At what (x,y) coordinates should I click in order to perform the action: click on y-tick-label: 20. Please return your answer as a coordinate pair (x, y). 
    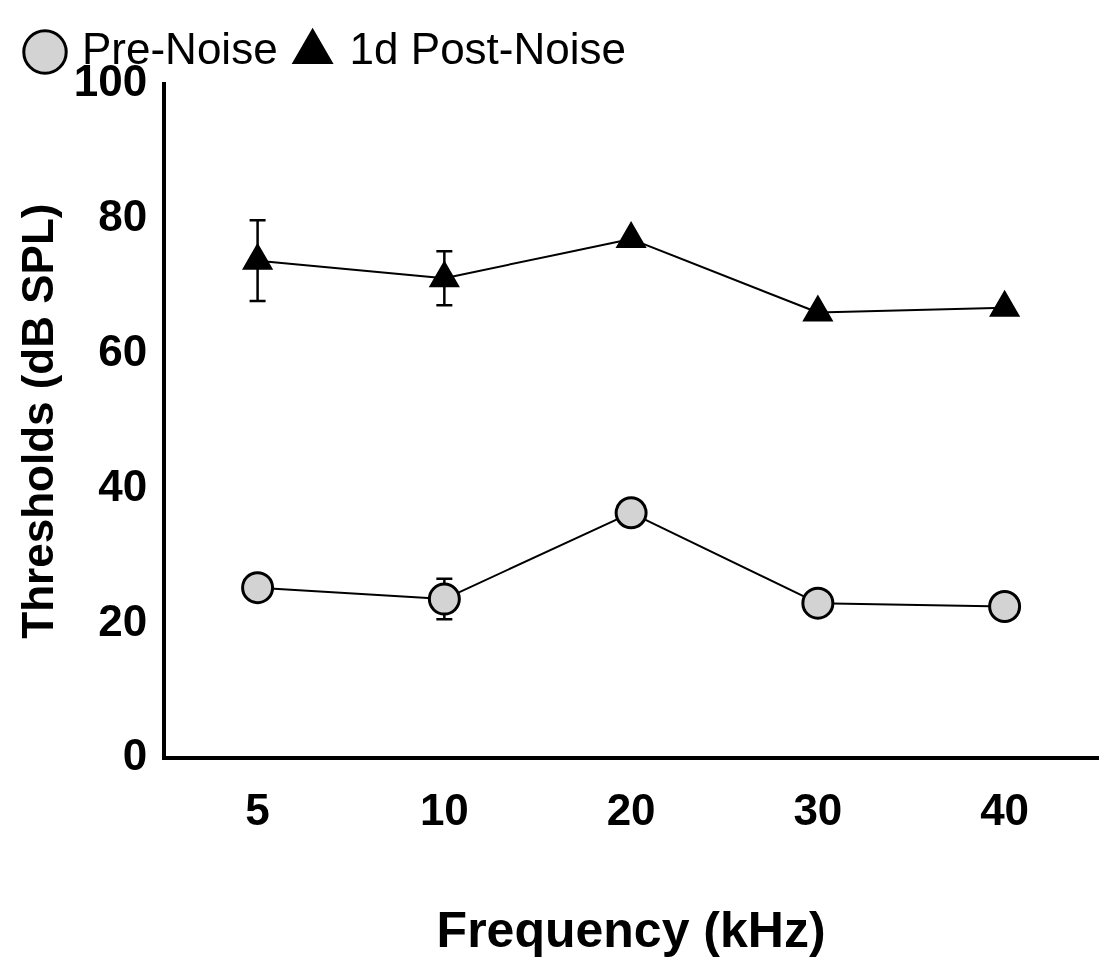
    Looking at the image, I should click on (123, 620).